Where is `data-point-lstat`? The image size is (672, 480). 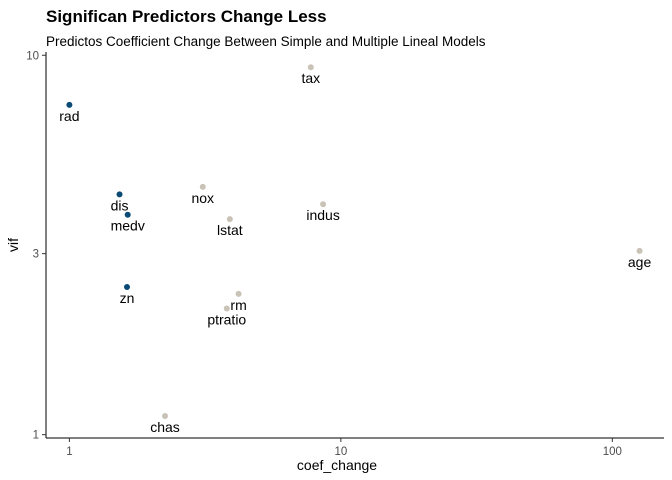
data-point-lstat is located at coordinates (229, 219).